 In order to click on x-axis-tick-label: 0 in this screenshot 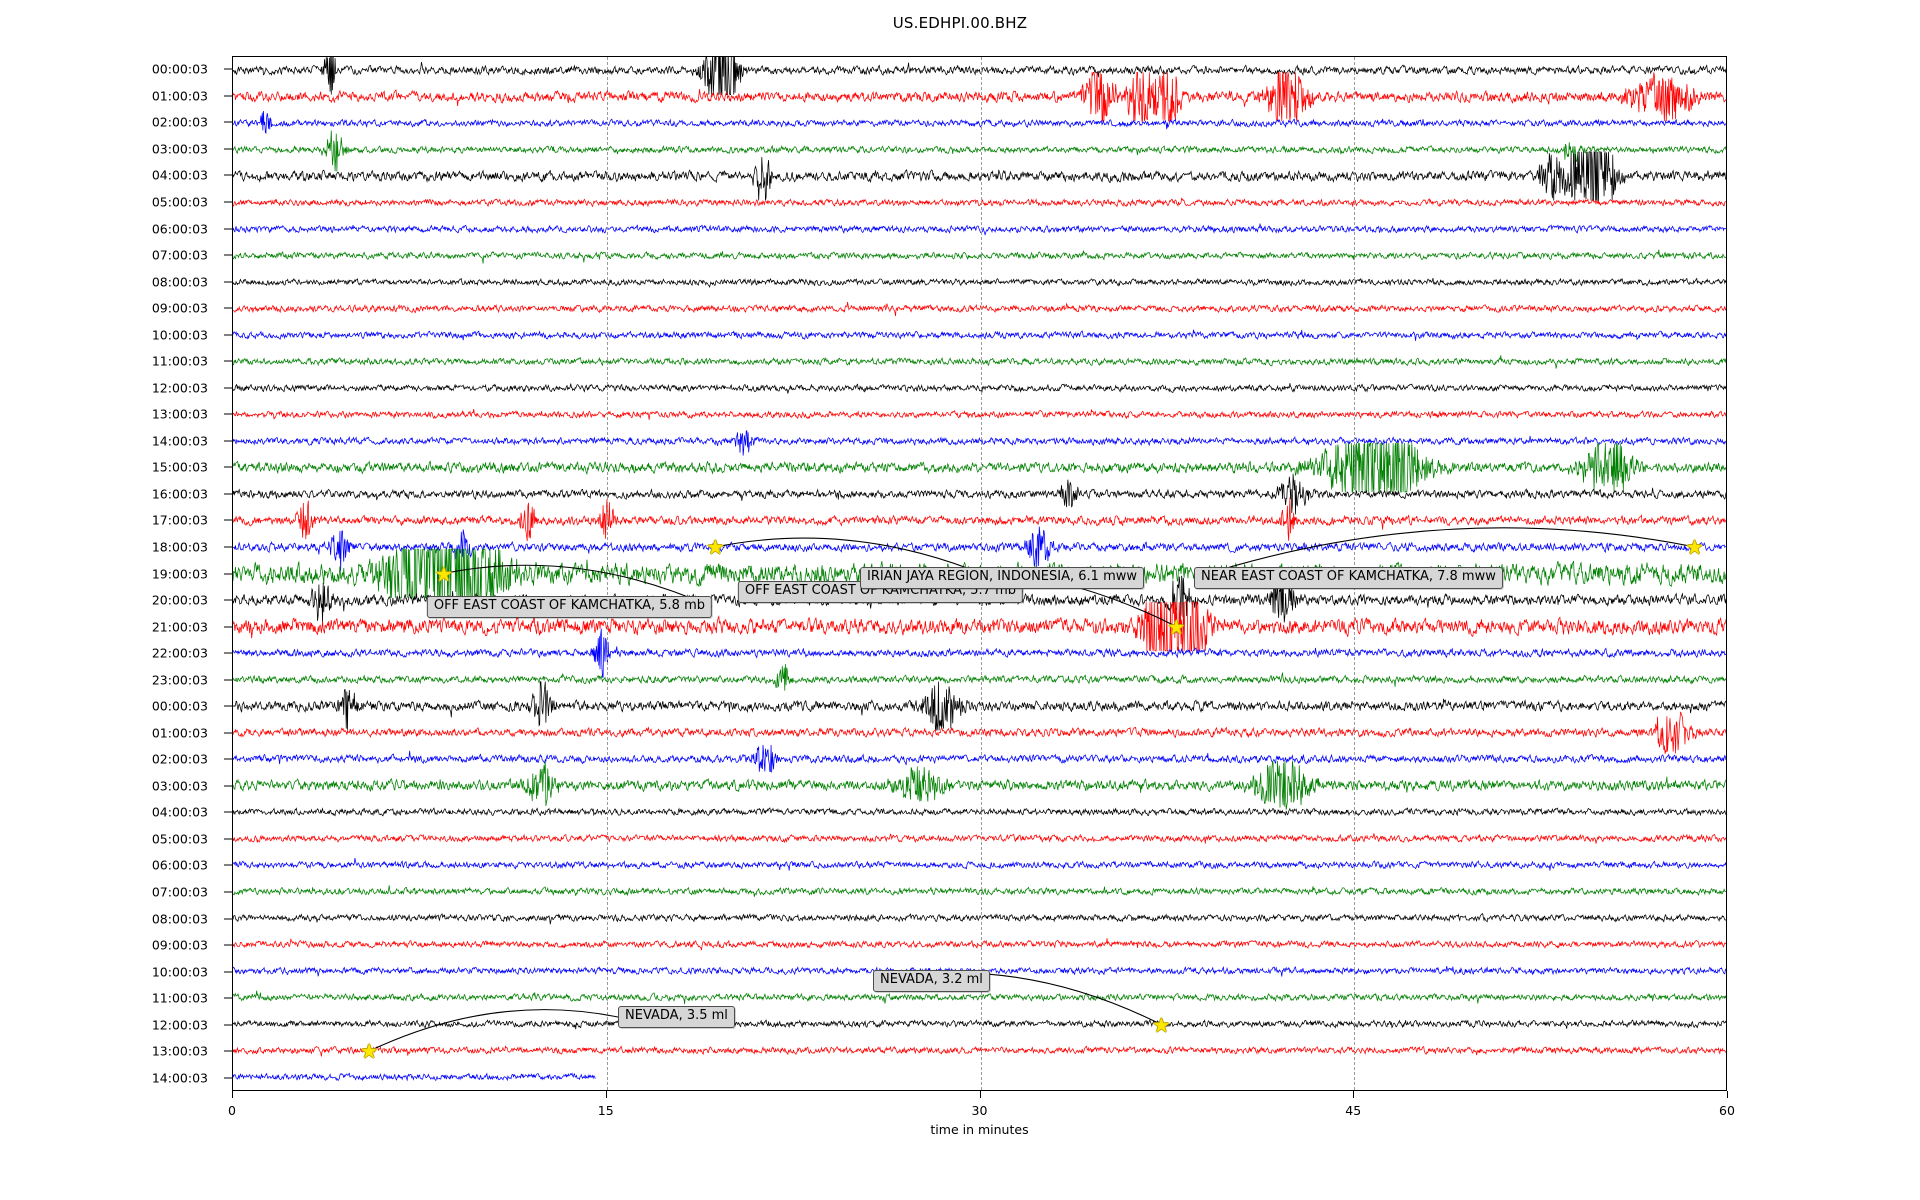, I will do `click(232, 1110)`.